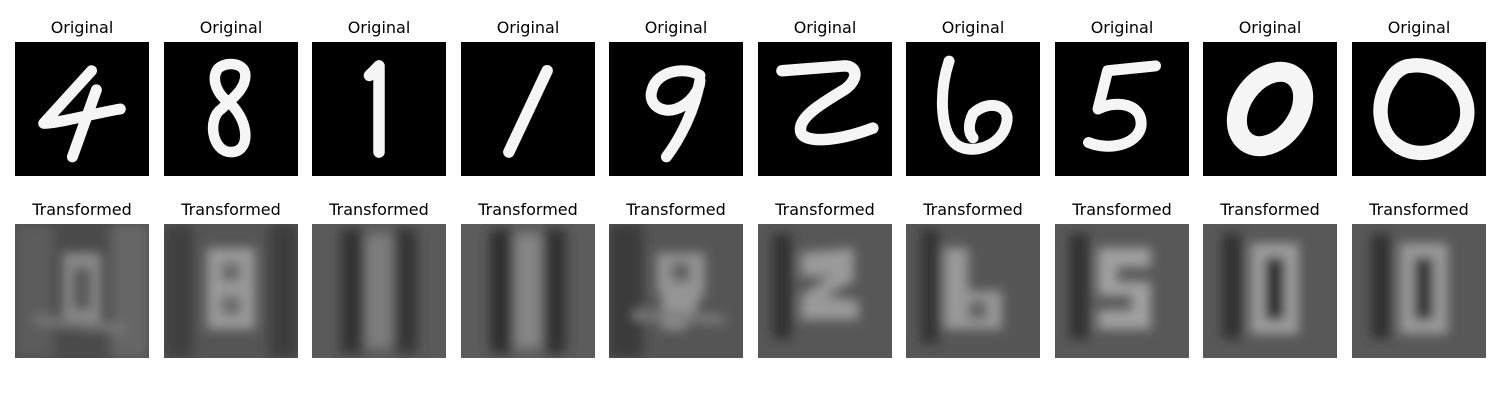  Describe the element at coordinates (676, 209) in the screenshot. I see `transformed-title-5: Transformed` at that location.